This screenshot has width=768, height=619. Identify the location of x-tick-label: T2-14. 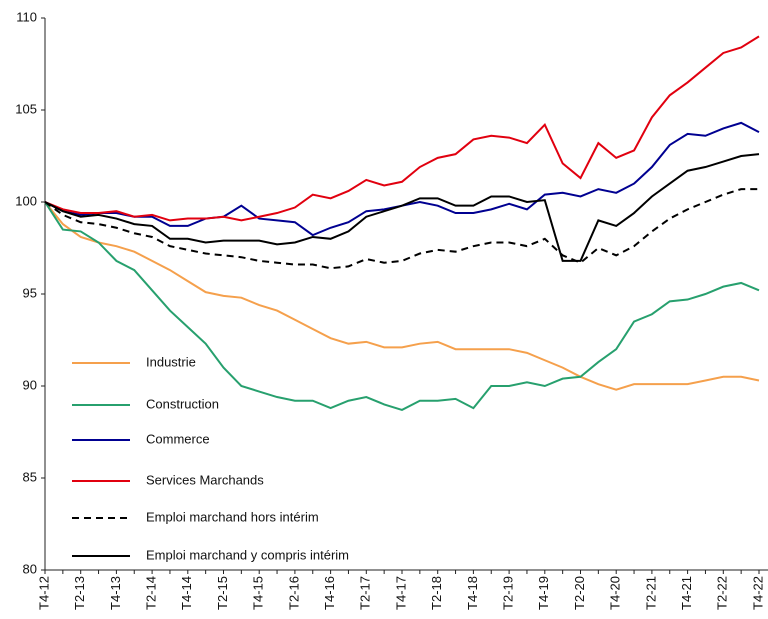
(151, 593).